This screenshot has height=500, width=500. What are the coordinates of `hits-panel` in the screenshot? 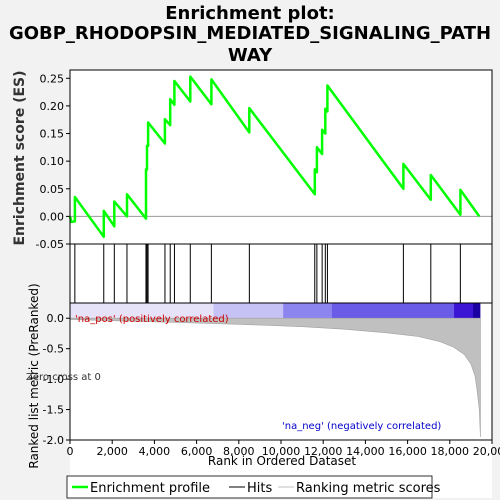 It's located at (281, 273).